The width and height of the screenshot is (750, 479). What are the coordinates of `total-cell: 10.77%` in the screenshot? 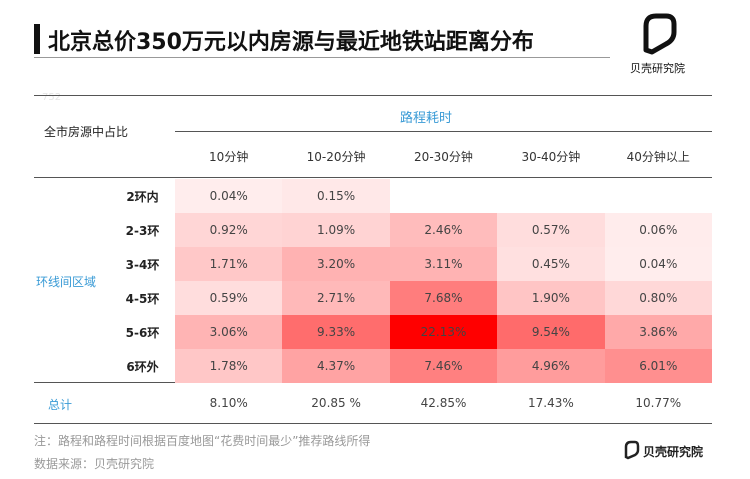 It's located at (658, 403).